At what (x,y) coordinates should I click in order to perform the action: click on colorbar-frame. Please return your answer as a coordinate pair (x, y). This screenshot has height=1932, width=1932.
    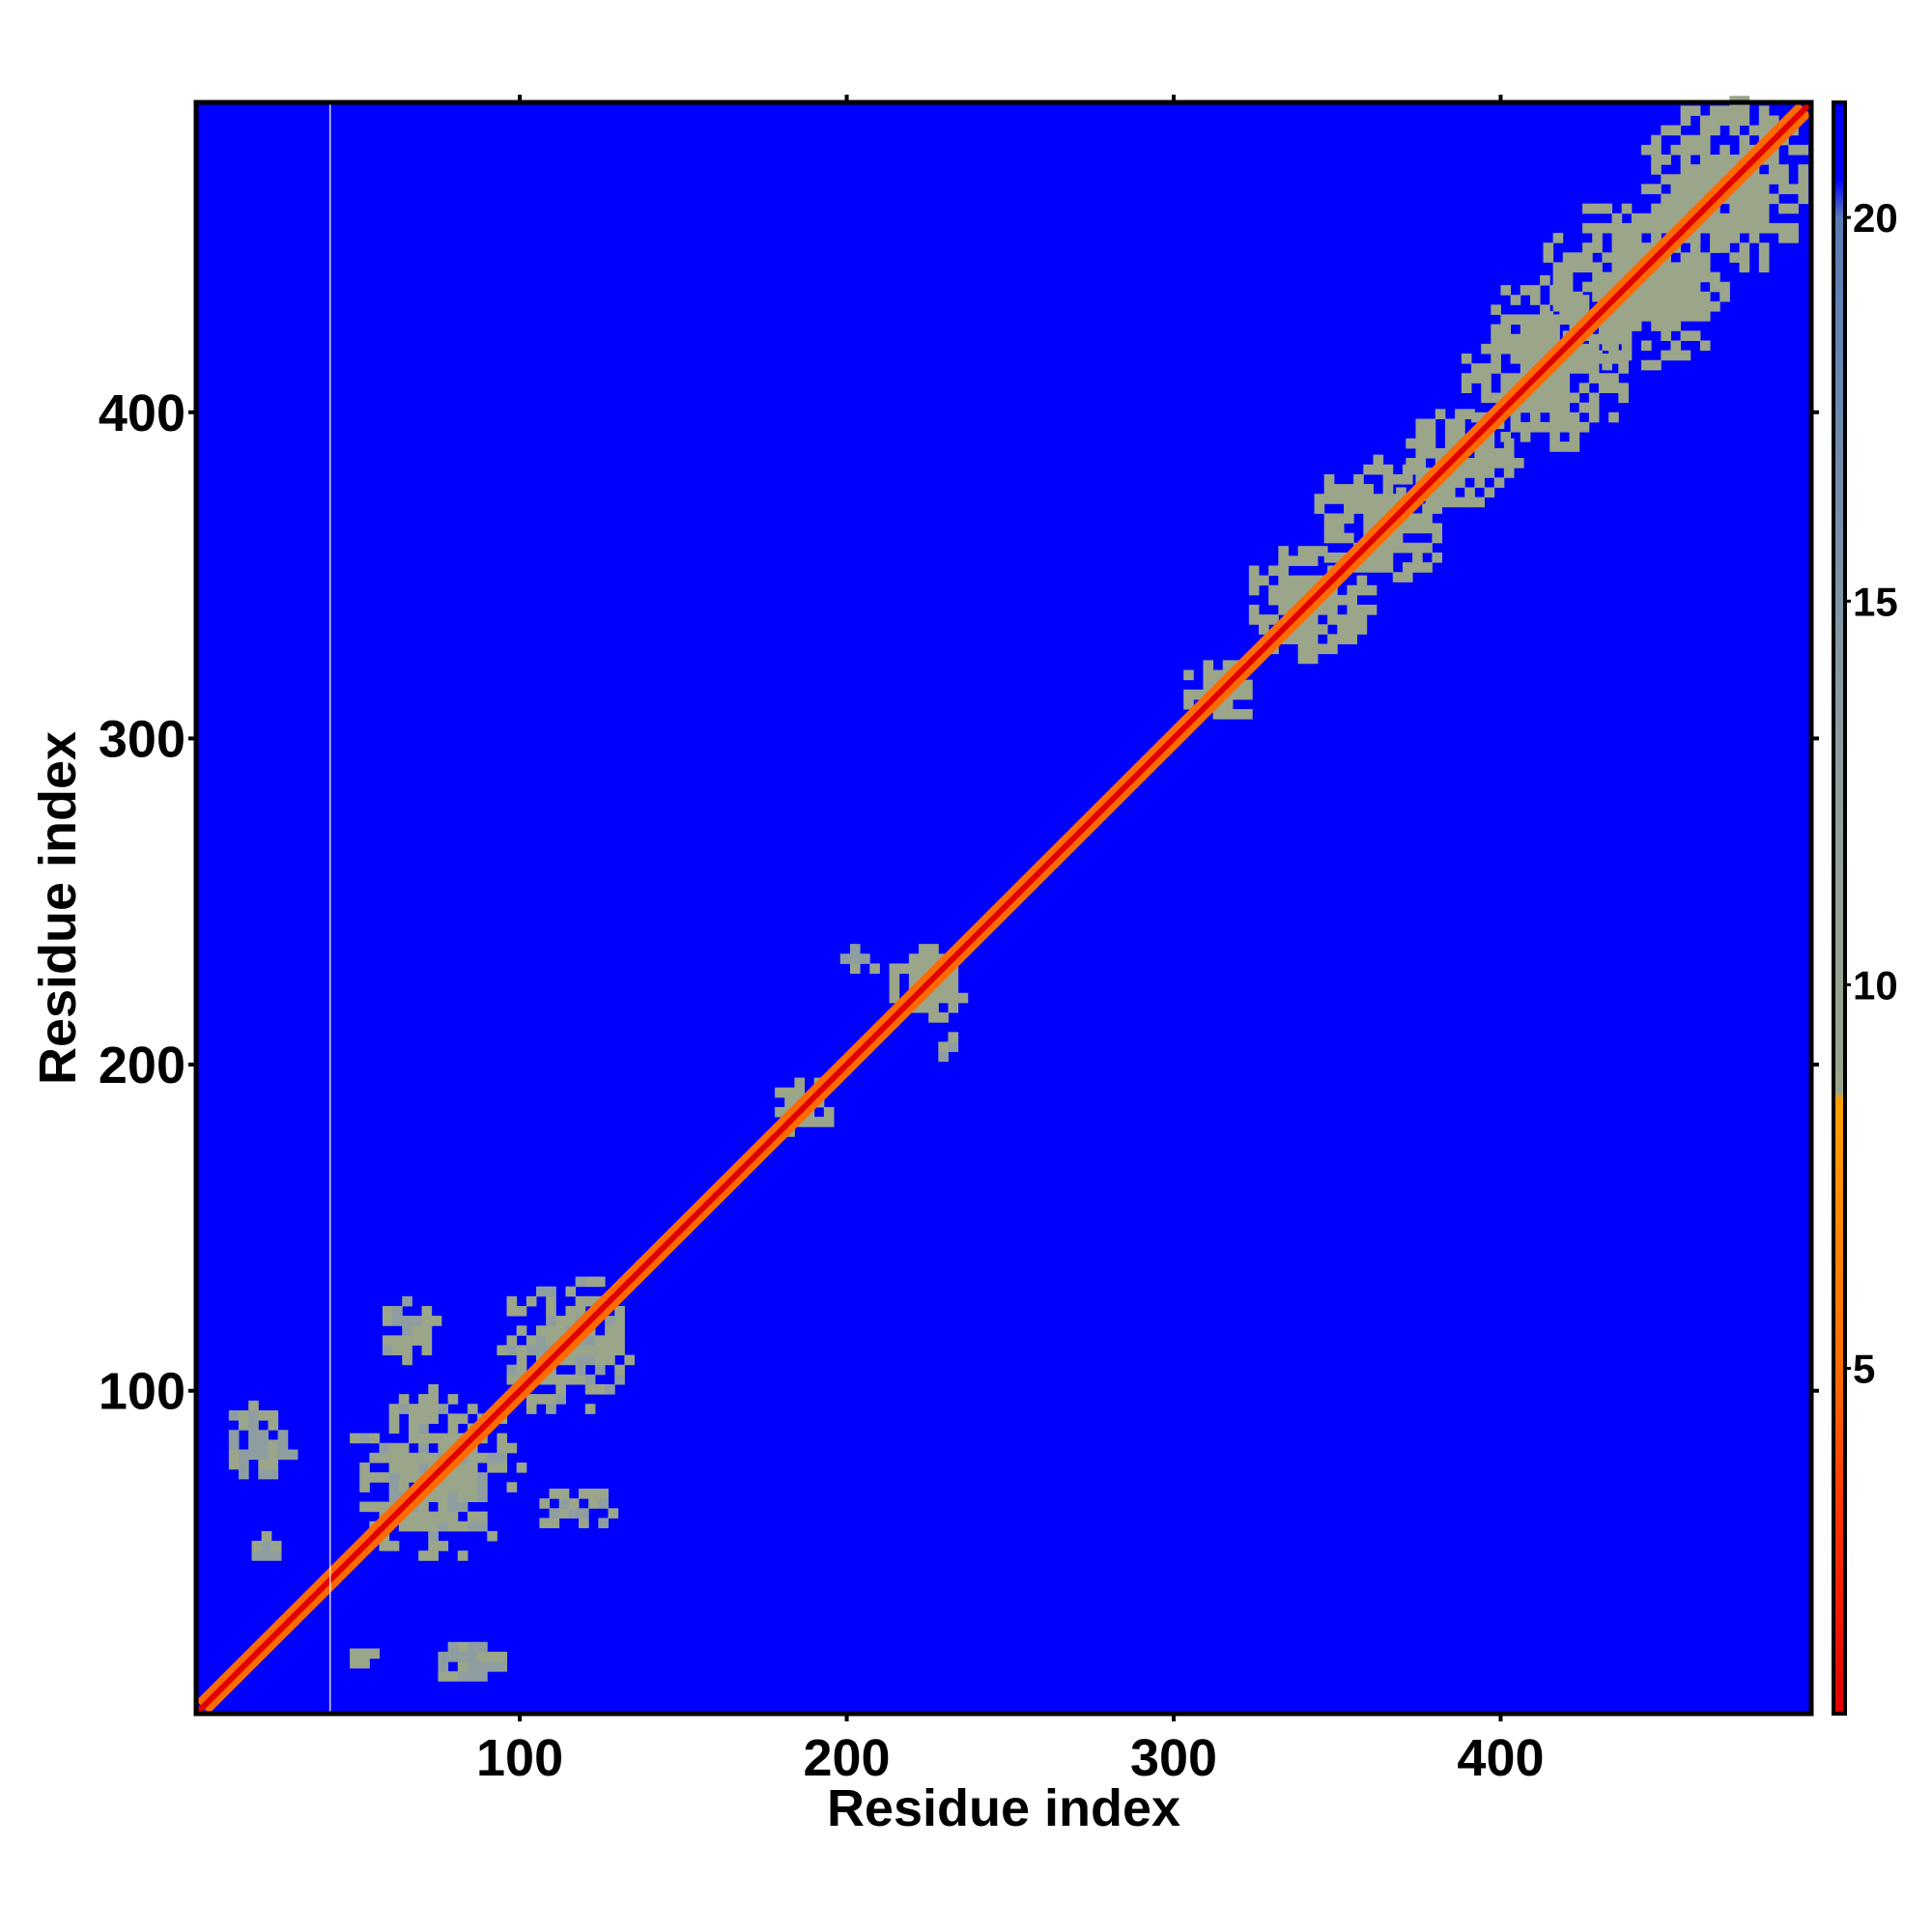
    Looking at the image, I should click on (1839, 908).